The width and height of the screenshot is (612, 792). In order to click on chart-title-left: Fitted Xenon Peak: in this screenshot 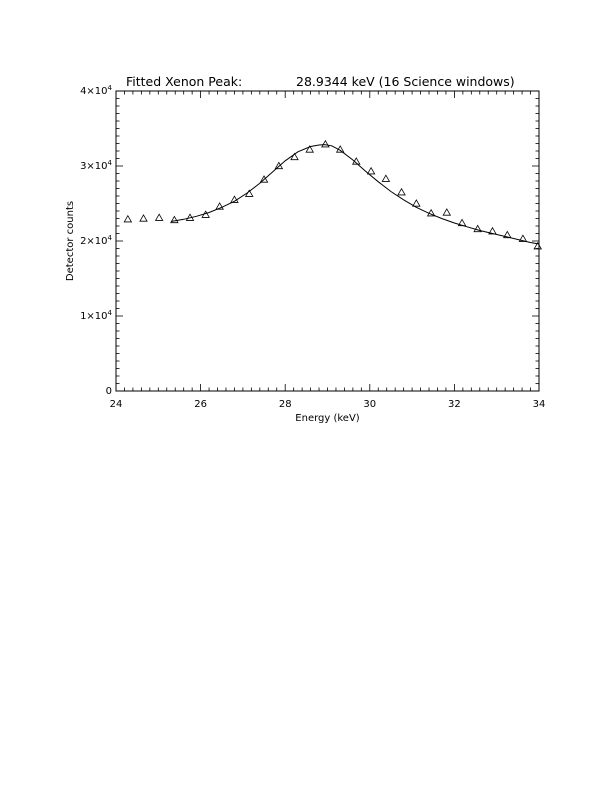, I will do `click(184, 81)`.